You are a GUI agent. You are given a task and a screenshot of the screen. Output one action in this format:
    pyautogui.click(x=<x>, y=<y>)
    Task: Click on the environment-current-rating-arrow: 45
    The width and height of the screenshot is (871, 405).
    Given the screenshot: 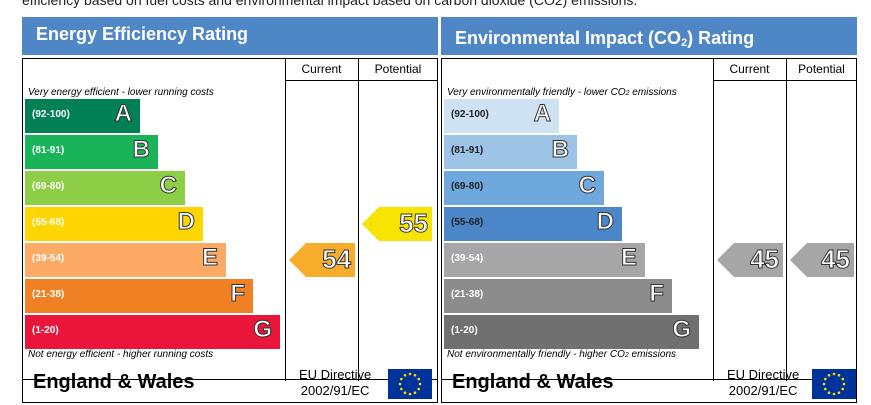 What is the action you would take?
    pyautogui.click(x=750, y=260)
    